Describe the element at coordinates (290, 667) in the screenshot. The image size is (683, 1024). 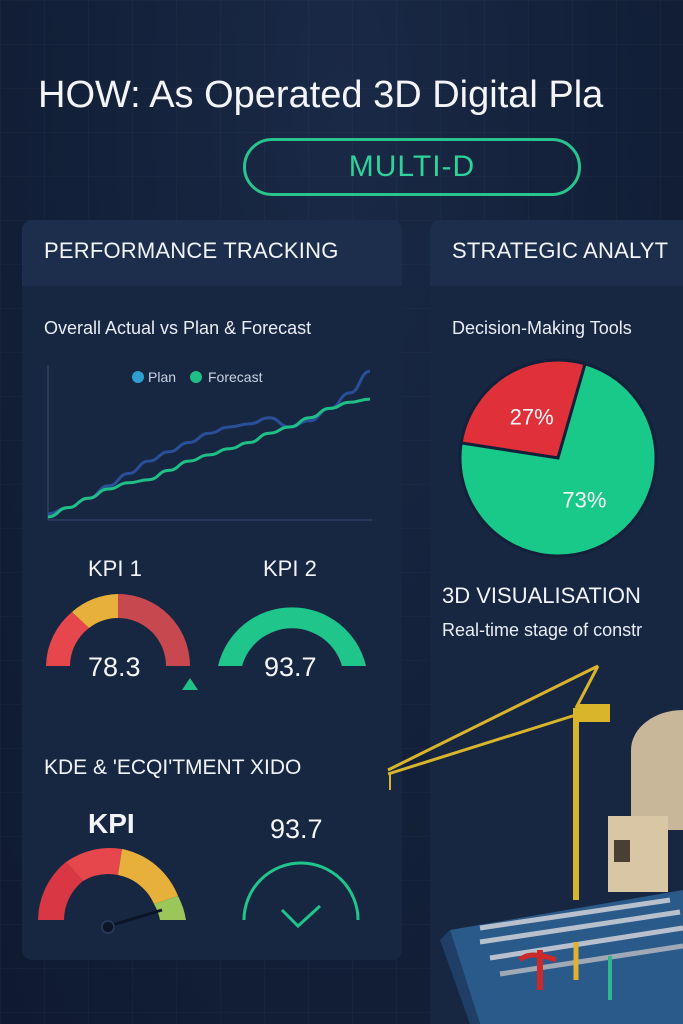
I see `kpi2-value: 93.7` at that location.